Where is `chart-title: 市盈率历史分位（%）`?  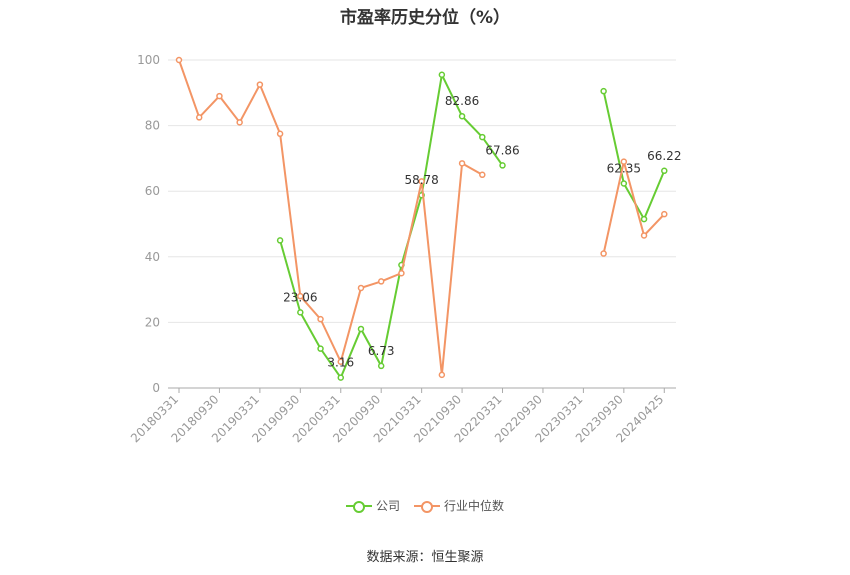
chart-title: 市盈率历史分位（%） is located at coordinates (425, 18).